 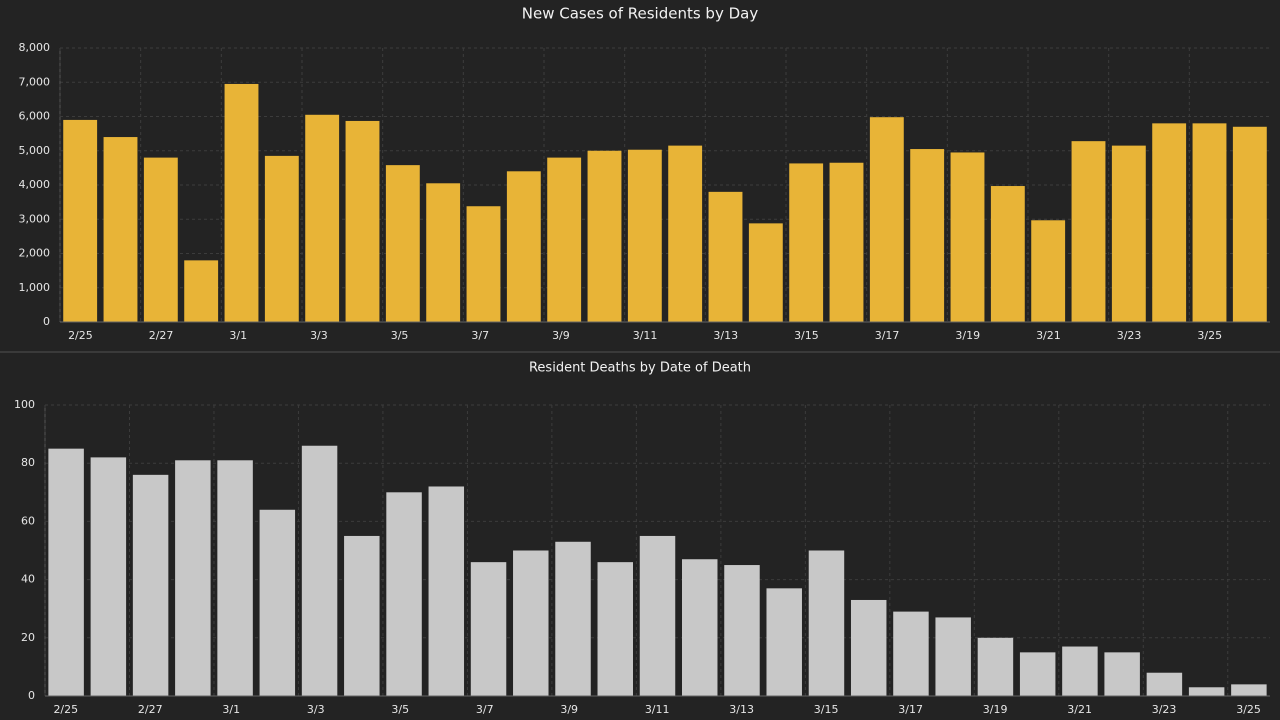 What do you see at coordinates (28, 520) in the screenshot?
I see `y-tick-label: 60` at bounding box center [28, 520].